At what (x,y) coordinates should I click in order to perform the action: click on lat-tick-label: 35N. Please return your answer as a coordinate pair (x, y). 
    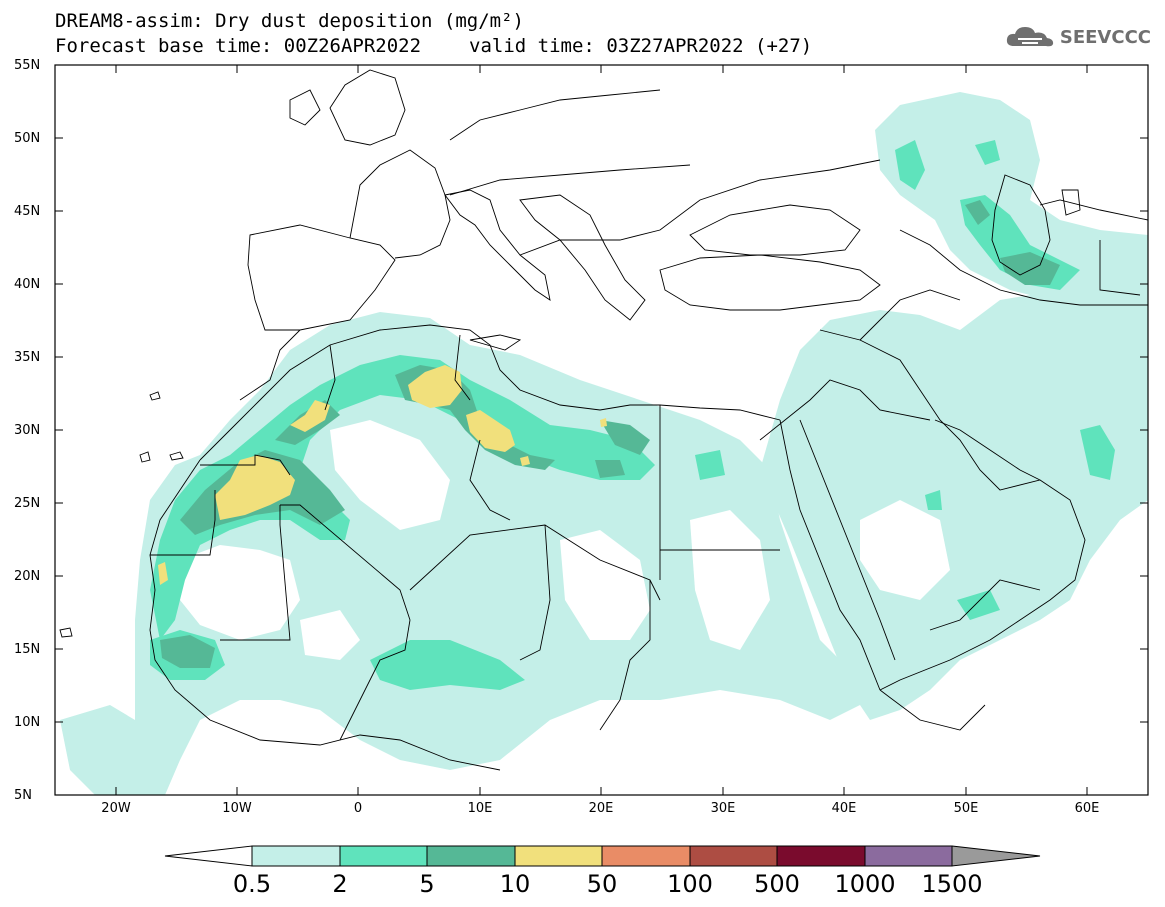
    Looking at the image, I should click on (27, 357).